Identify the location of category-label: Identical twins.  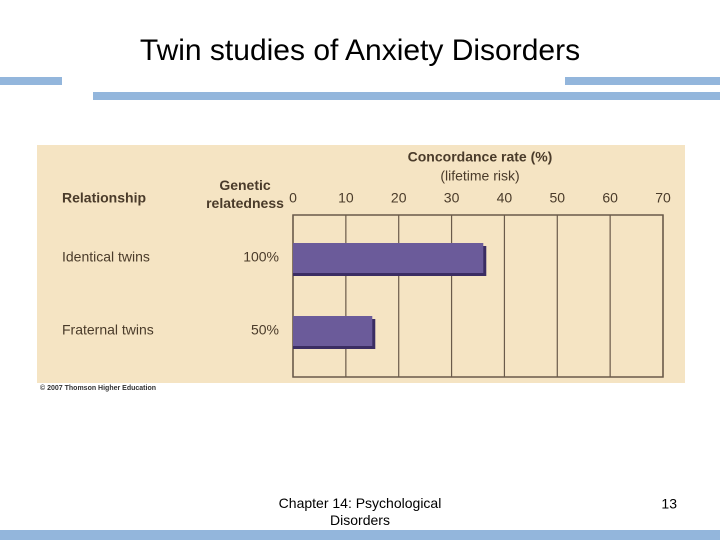
(106, 257).